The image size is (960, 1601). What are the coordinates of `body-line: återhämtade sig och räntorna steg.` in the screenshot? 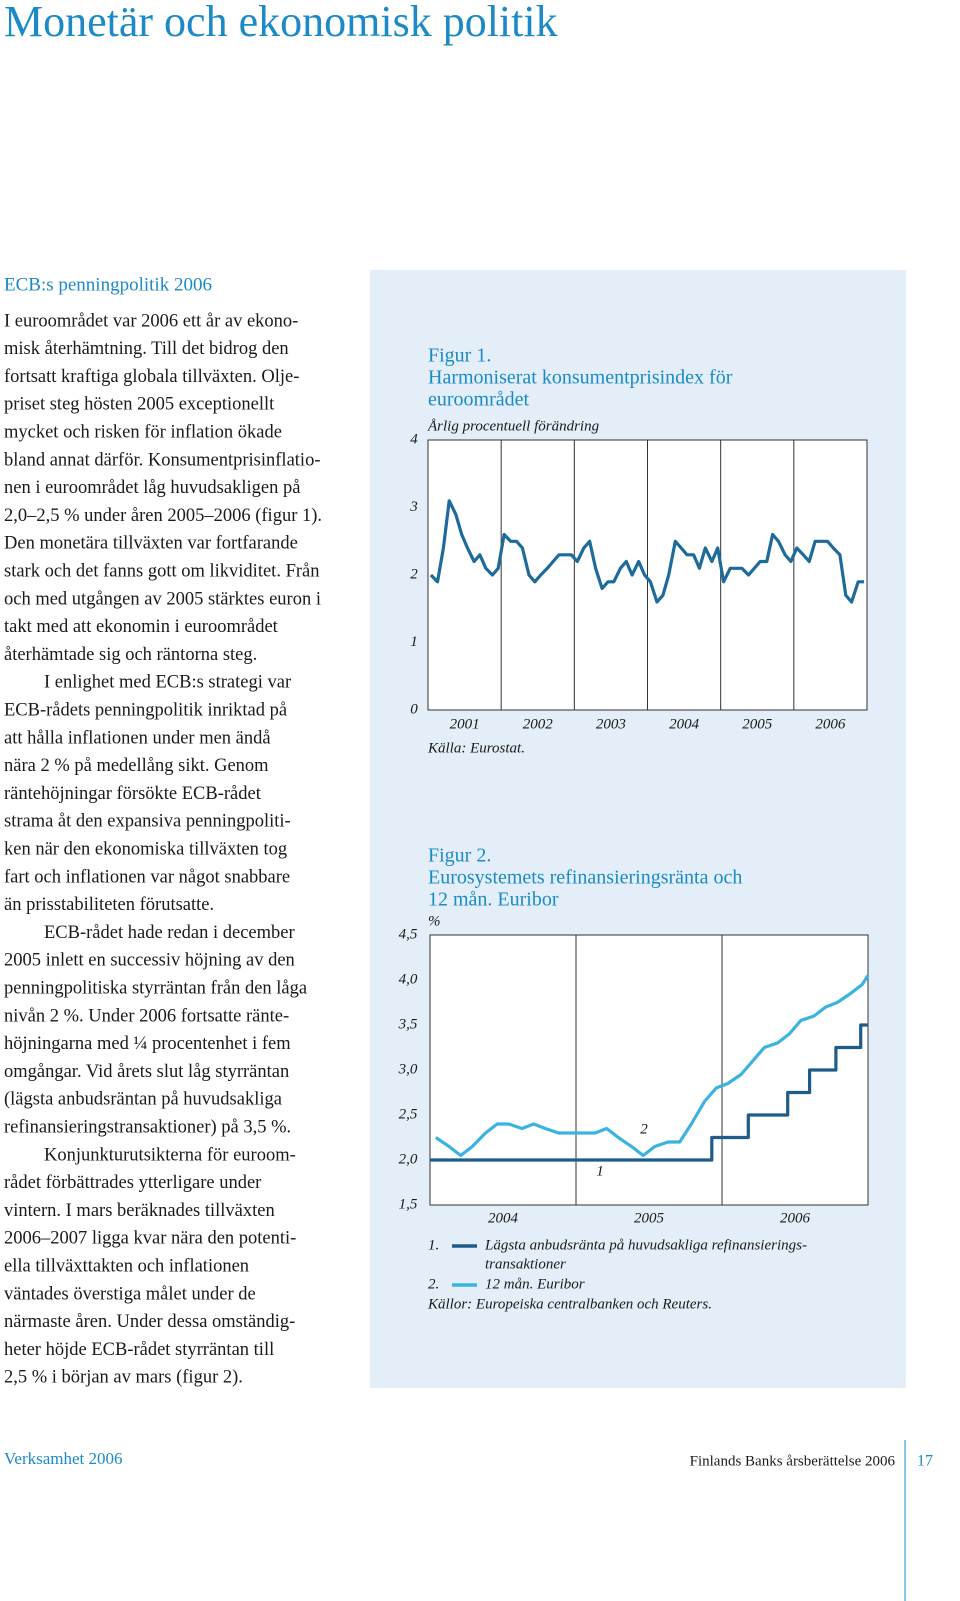 It's located at (130, 655).